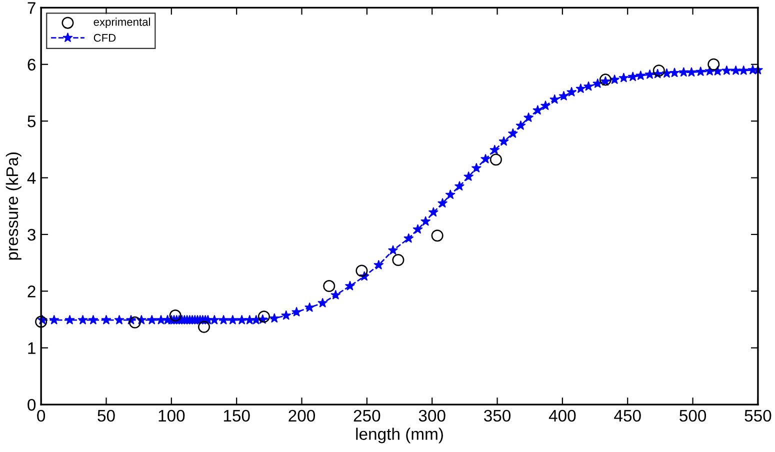 The image size is (775, 452). What do you see at coordinates (32, 292) in the screenshot?
I see `y-tick-label: 2` at bounding box center [32, 292].